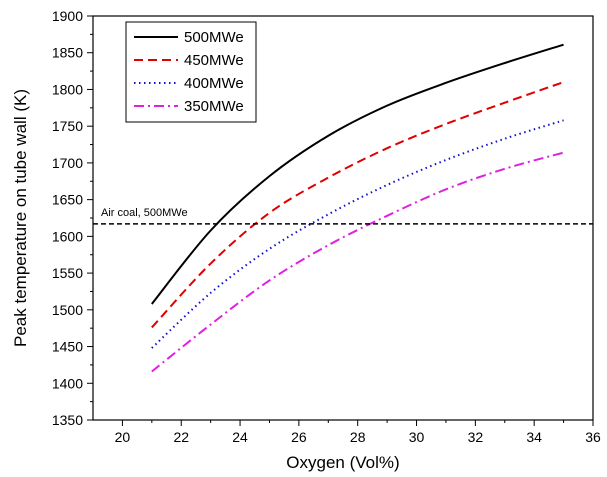 This screenshot has width=607, height=477. Describe the element at coordinates (67, 383) in the screenshot. I see `y-tick-label: 1400` at that location.